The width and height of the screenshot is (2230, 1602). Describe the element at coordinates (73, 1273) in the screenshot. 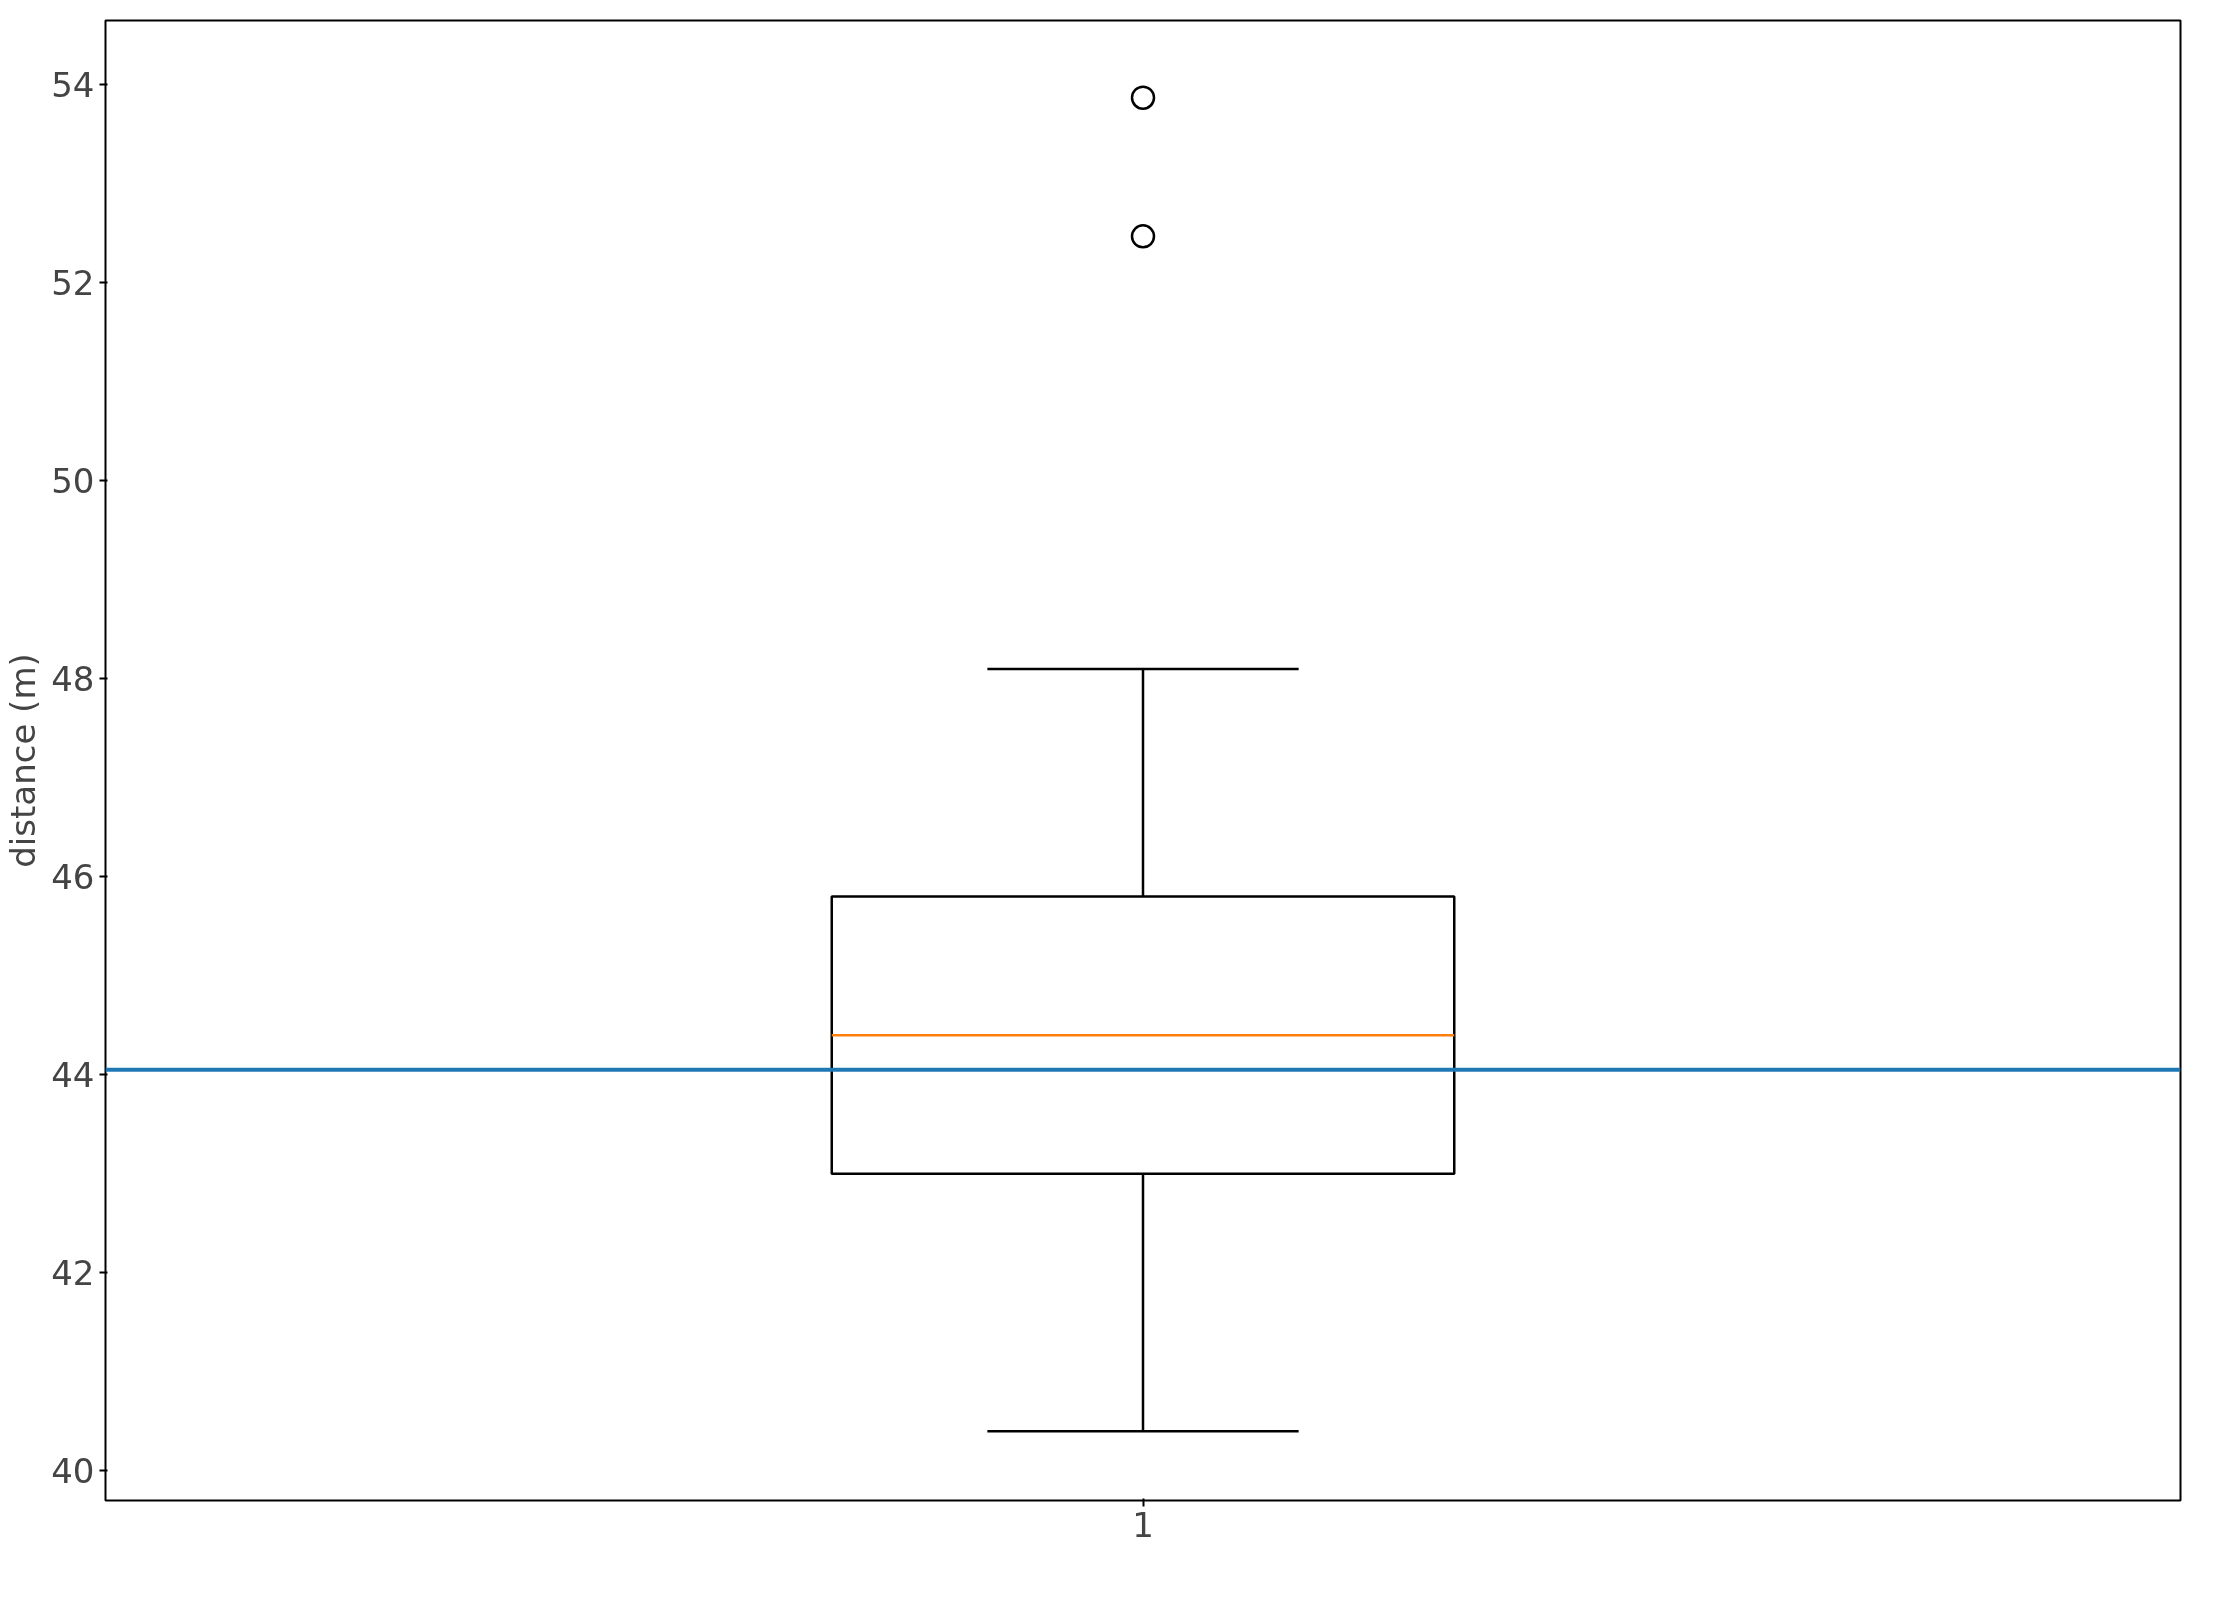

I see `y-tick-label: 42` at that location.